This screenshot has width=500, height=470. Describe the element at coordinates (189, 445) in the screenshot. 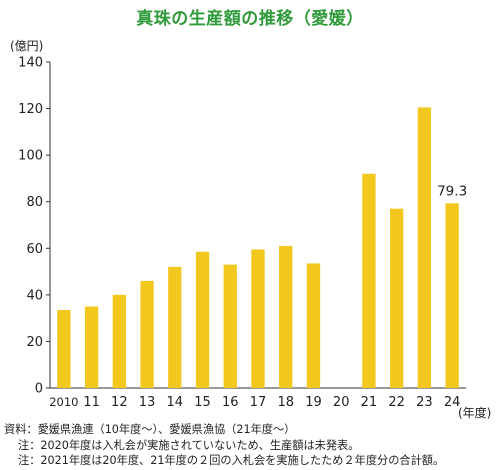

I see `note-2020: 注：2020年度は入札会が実施されていないため、生産額は未発表。` at that location.